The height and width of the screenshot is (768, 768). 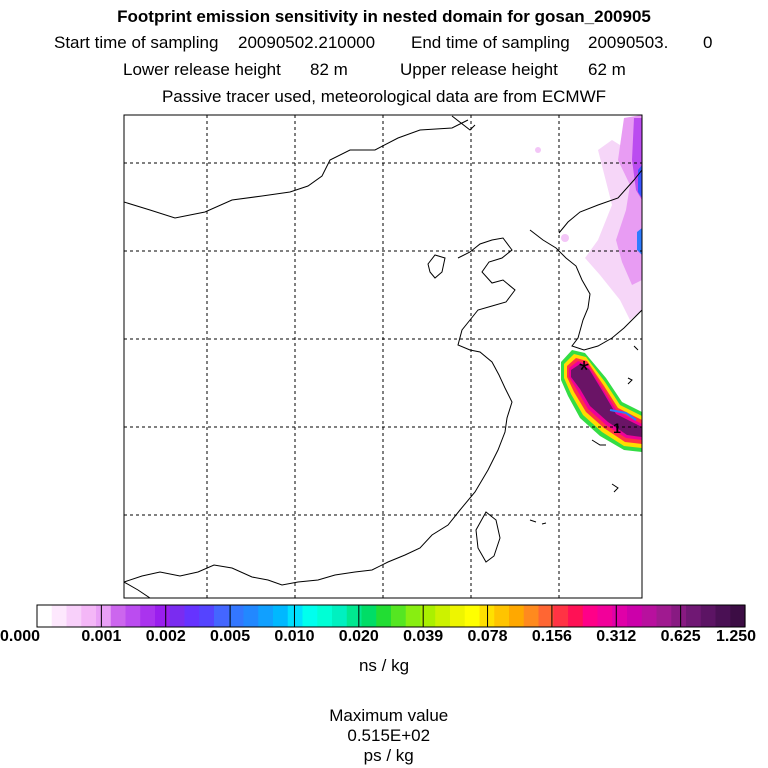 I want to click on lower-release-value: 82 m, so click(x=329, y=69).